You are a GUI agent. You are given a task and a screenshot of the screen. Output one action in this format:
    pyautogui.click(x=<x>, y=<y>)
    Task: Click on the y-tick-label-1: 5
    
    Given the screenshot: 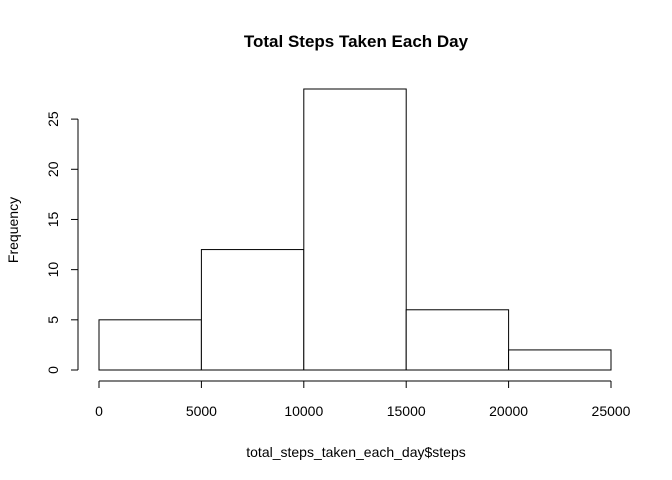 What is the action you would take?
    pyautogui.click(x=53, y=320)
    